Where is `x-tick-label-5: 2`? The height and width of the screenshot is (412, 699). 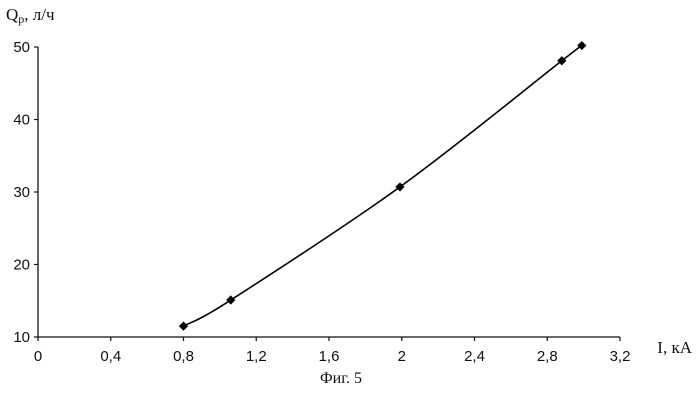 x-tick-label-5: 2 is located at coordinates (402, 356).